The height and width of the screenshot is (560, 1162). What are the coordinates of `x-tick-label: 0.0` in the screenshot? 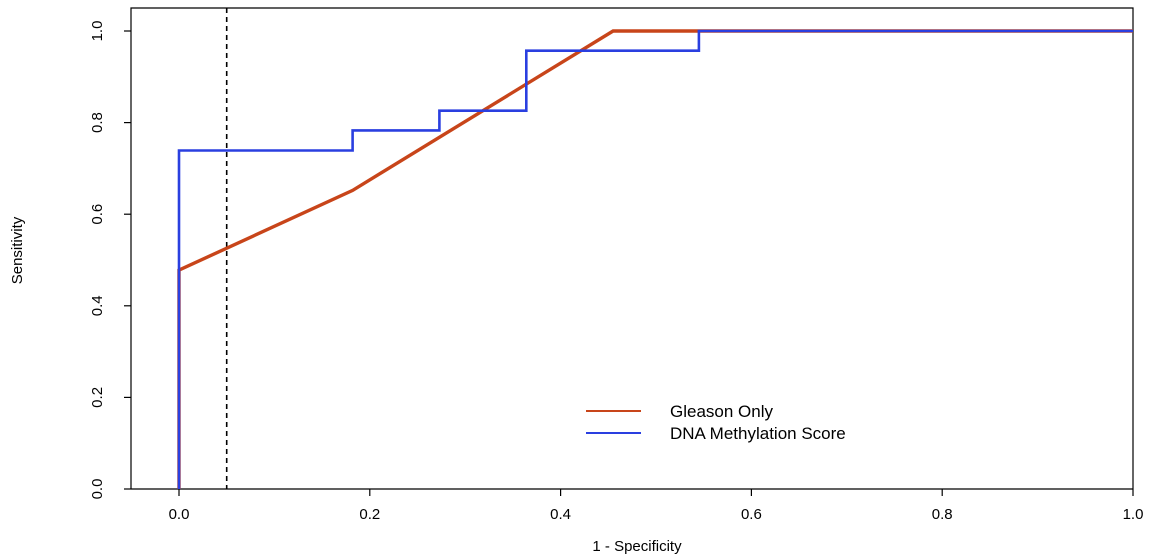 It's located at (179, 514).